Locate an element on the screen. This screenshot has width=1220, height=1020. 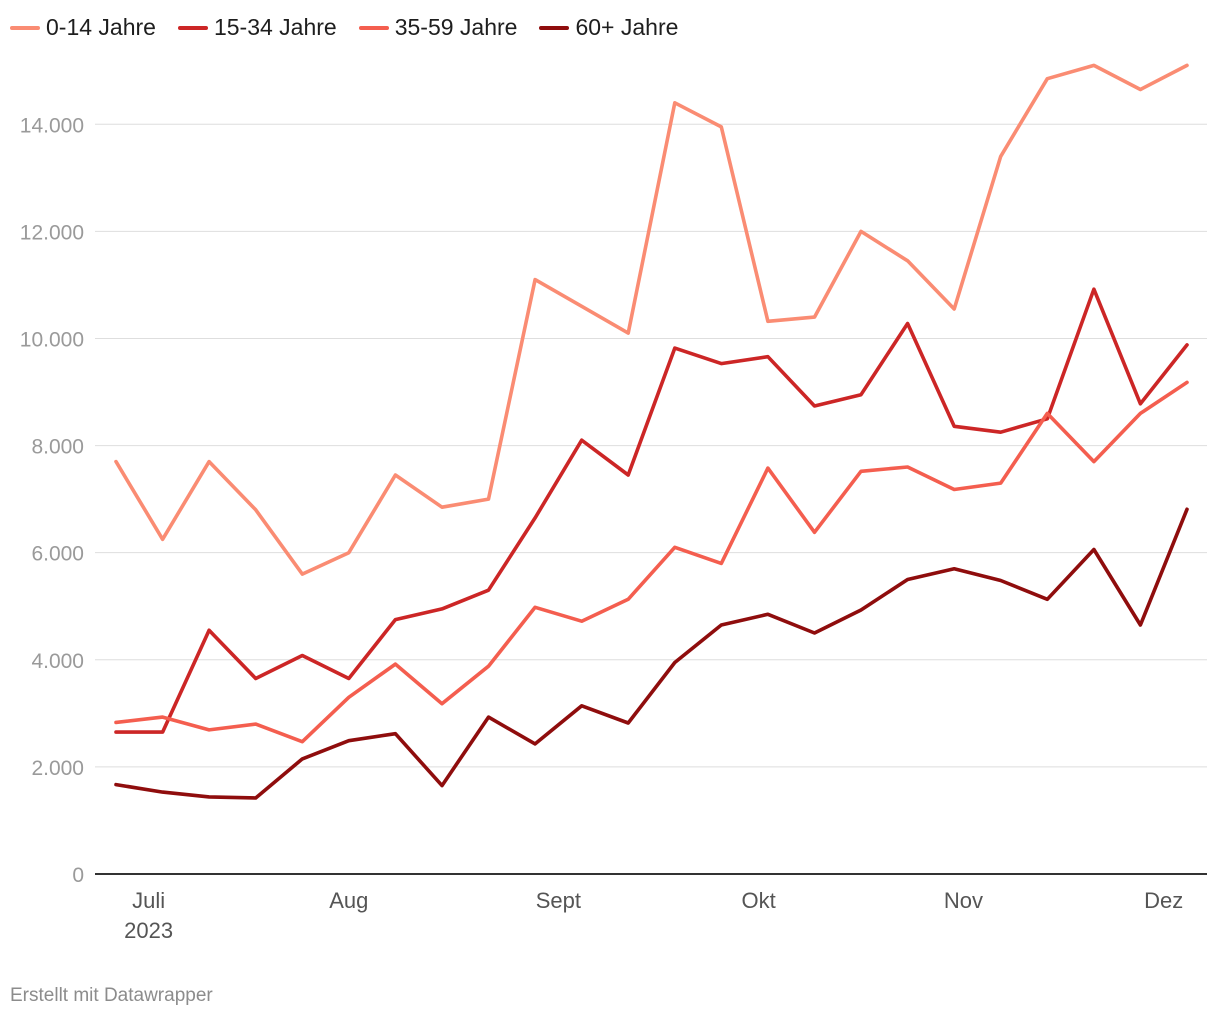
x-tick-label: Nov is located at coordinates (963, 900).